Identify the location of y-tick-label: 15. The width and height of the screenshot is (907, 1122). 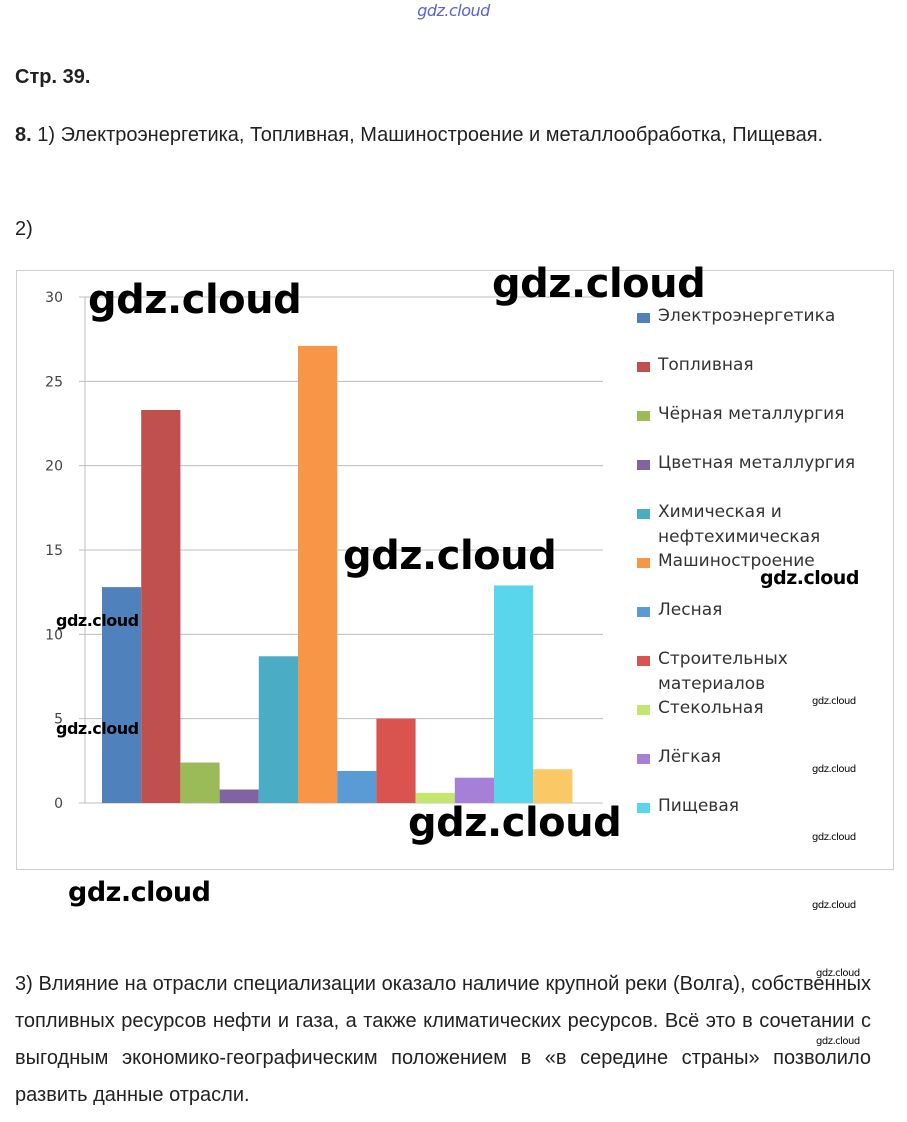
(54, 551).